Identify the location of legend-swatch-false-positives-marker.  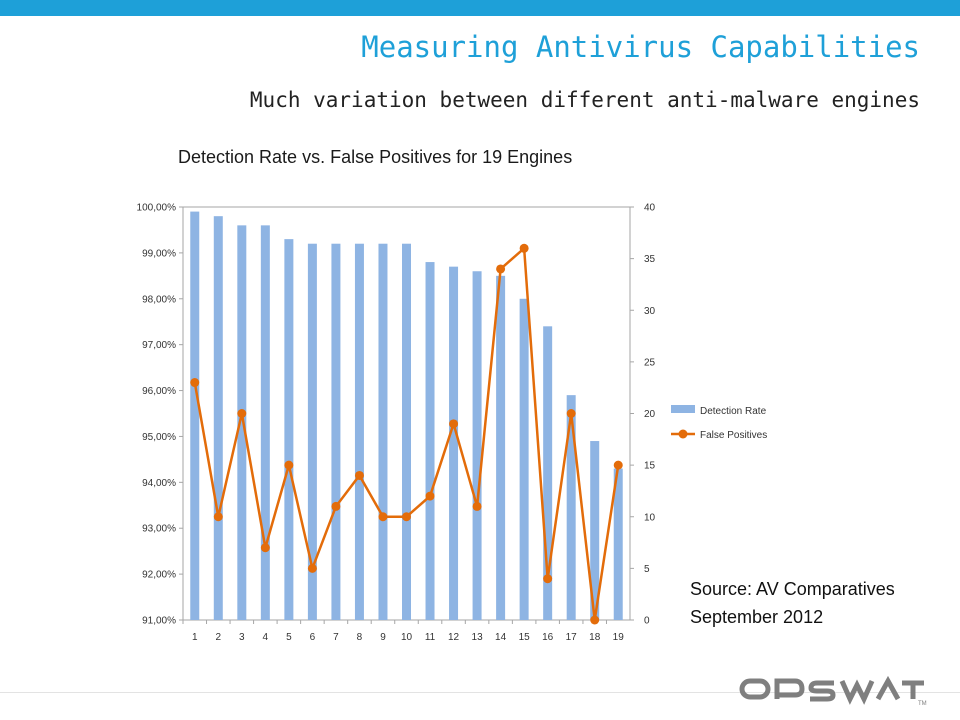
(683, 434).